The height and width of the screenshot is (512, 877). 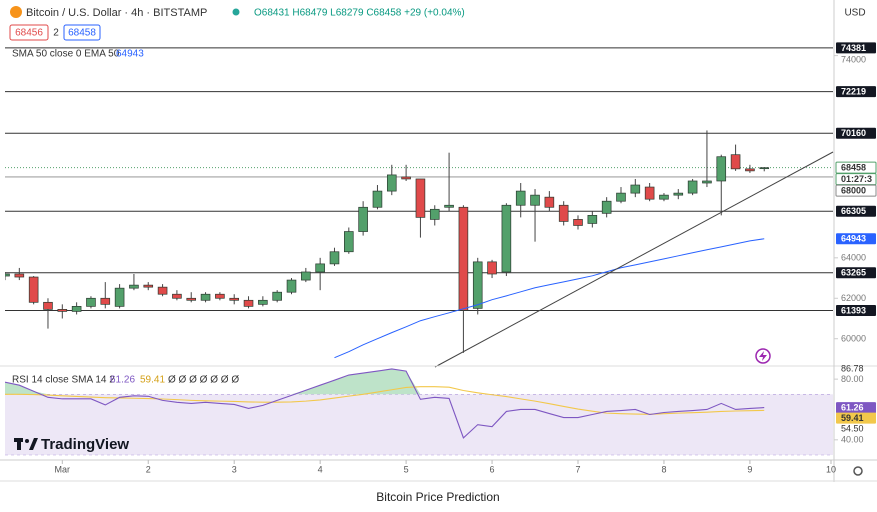 What do you see at coordinates (831, 469) in the screenshot?
I see `x-tick-label: 10` at bounding box center [831, 469].